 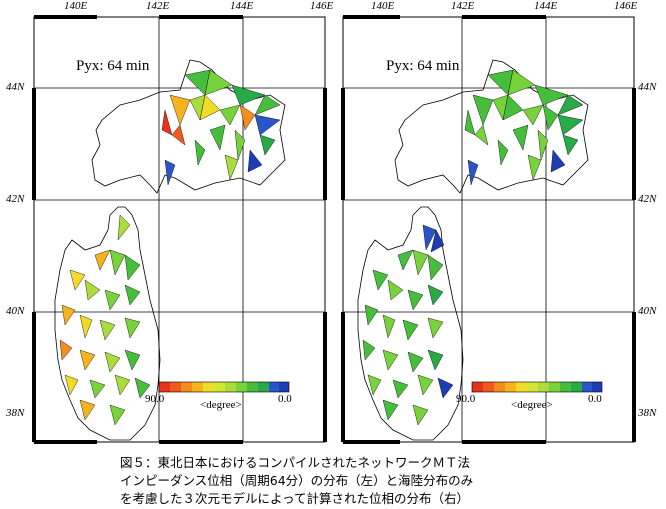 I want to click on caption-line: 図５：東北日本におけるコンパイルされたネットワークＭＴ法, so click(x=295, y=462).